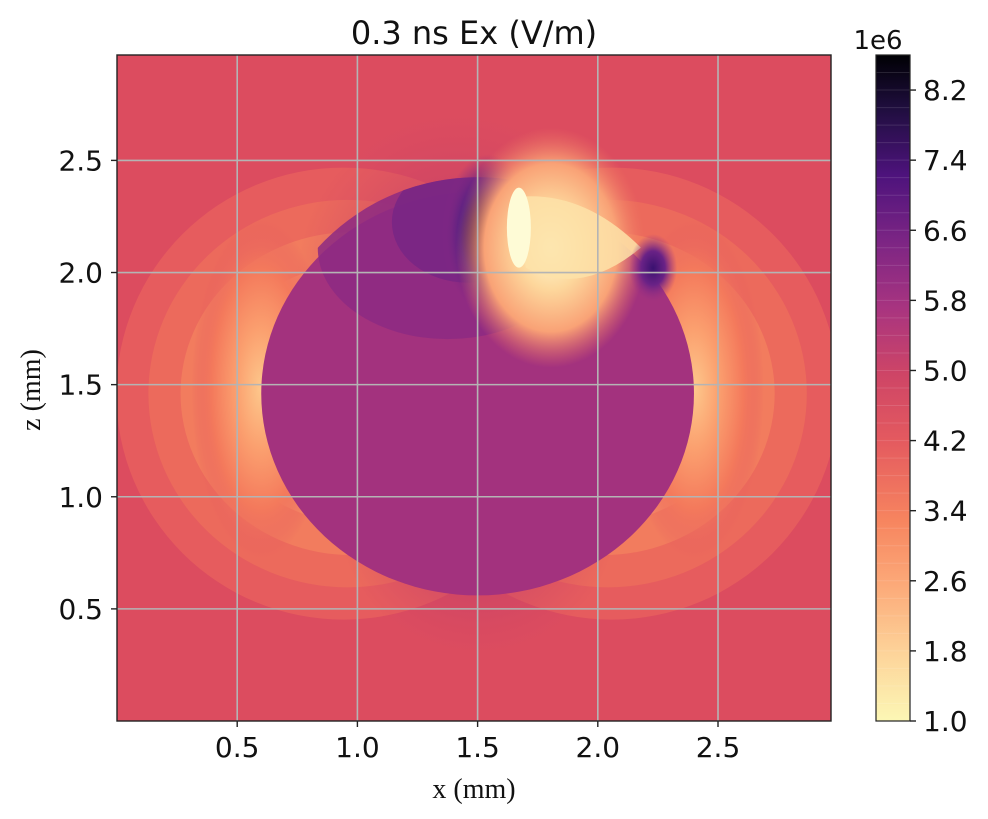 Image resolution: width=988 pixels, height=819 pixels. What do you see at coordinates (357, 747) in the screenshot?
I see `x-tick-label: 1.0` at bounding box center [357, 747].